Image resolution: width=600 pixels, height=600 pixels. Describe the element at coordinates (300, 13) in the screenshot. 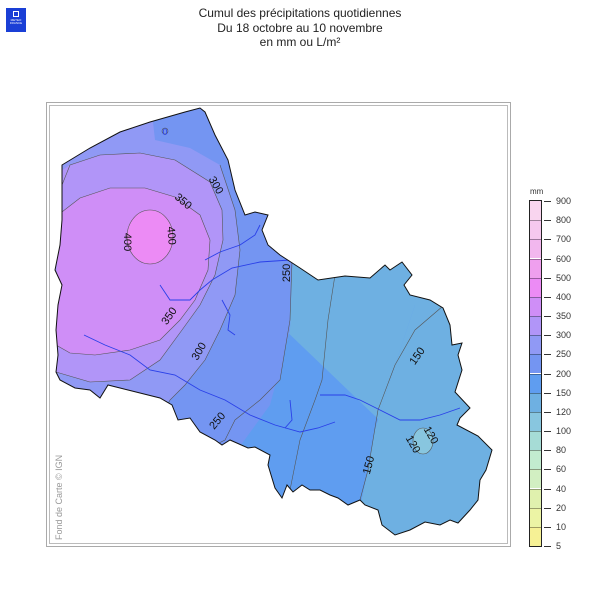

I see `title-line-1: Cumul des précipitations quotidiennes` at that location.